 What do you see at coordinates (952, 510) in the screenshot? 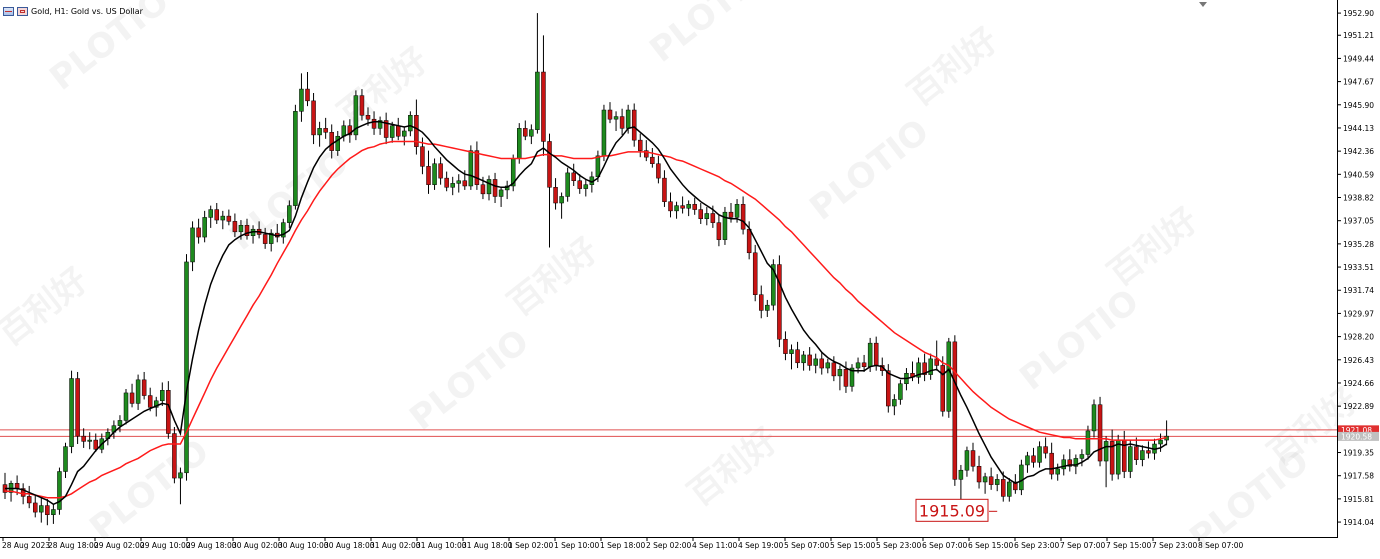
I see `annotation-label: 1915.09` at bounding box center [952, 510].